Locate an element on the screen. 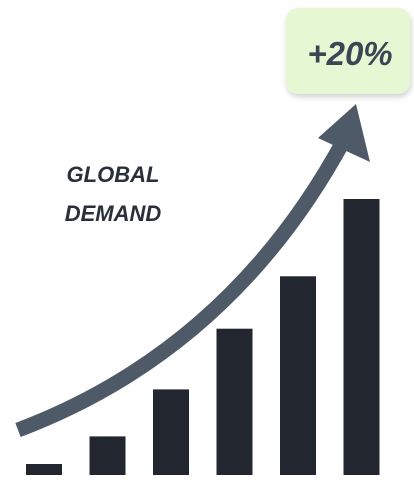  trend-label-line-1: GLOBAL is located at coordinates (113, 174).